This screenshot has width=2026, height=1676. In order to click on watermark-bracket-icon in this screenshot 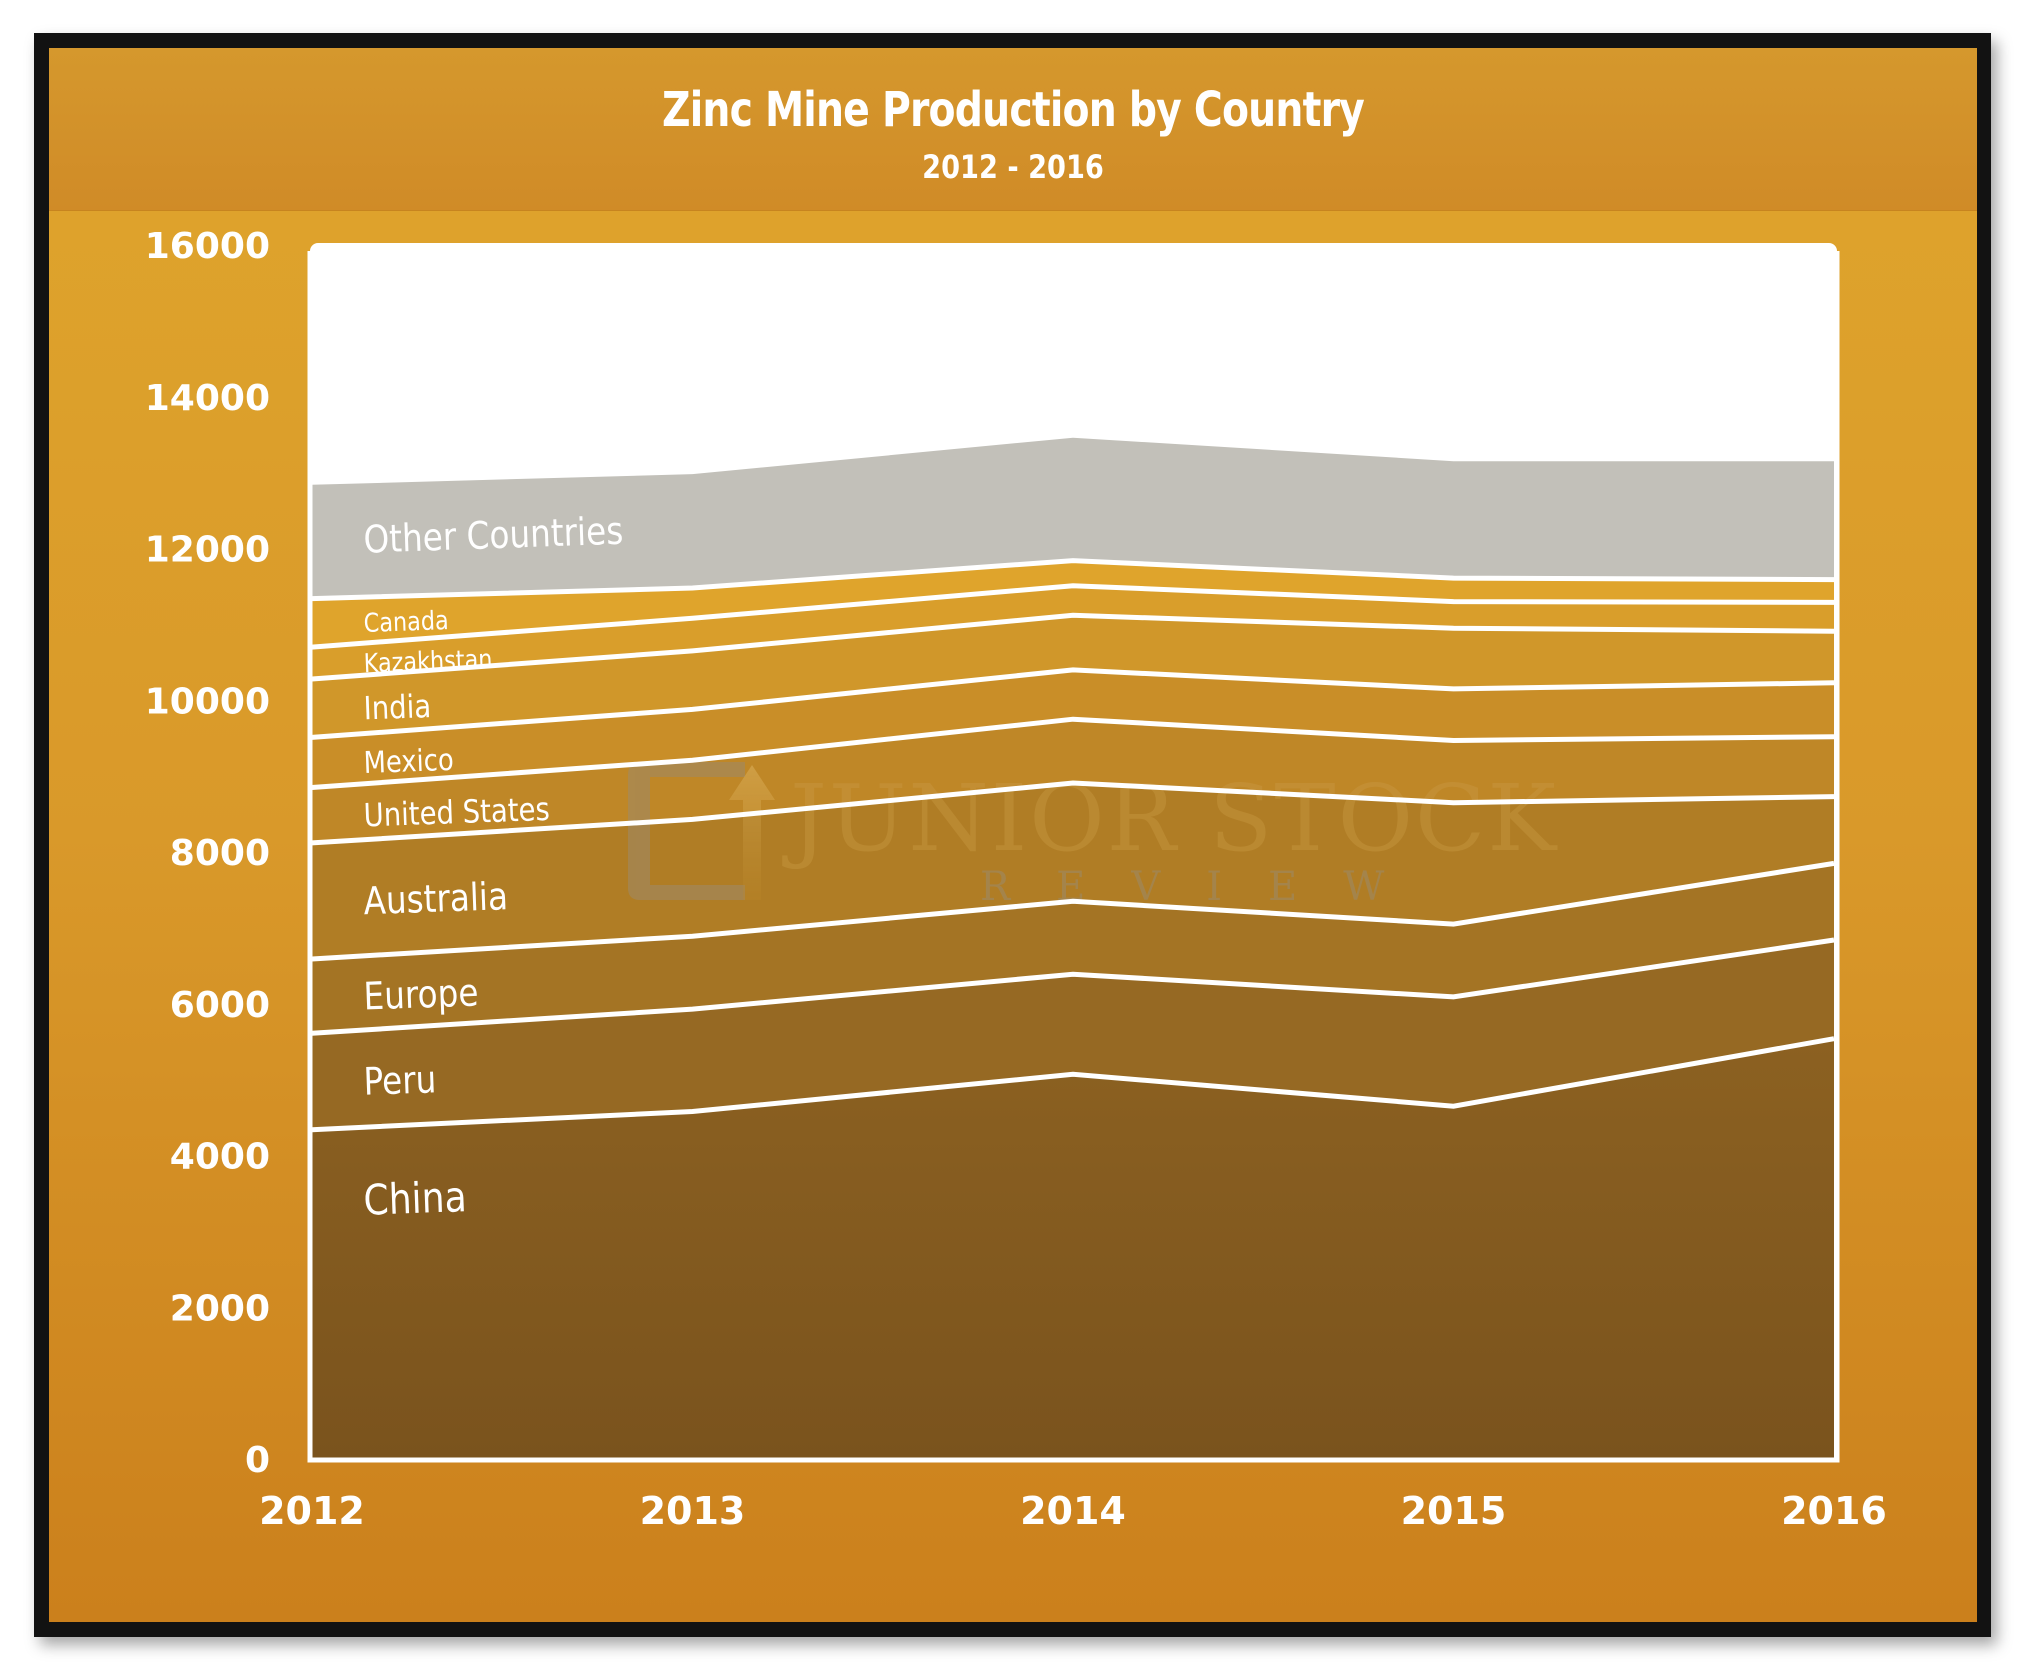, I will do `click(686, 831)`.